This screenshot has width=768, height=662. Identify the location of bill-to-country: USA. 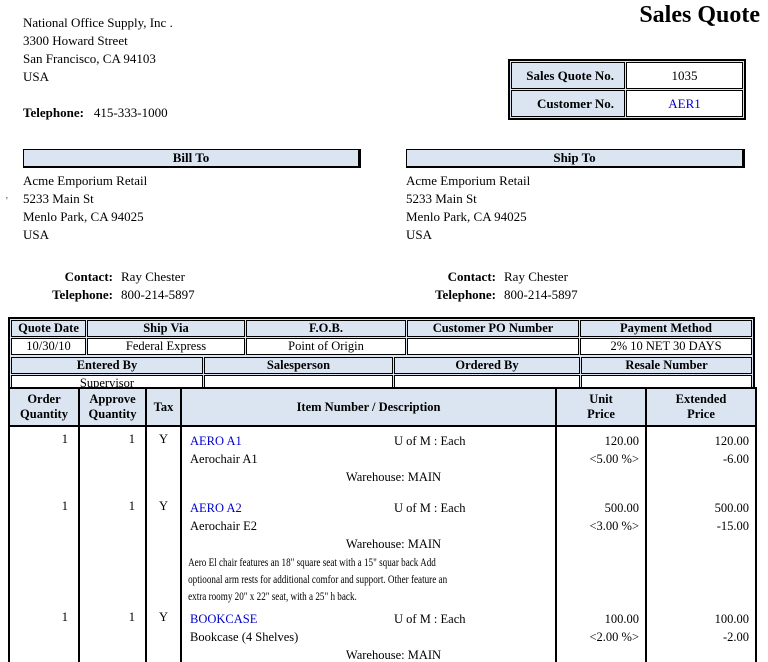
(36, 234).